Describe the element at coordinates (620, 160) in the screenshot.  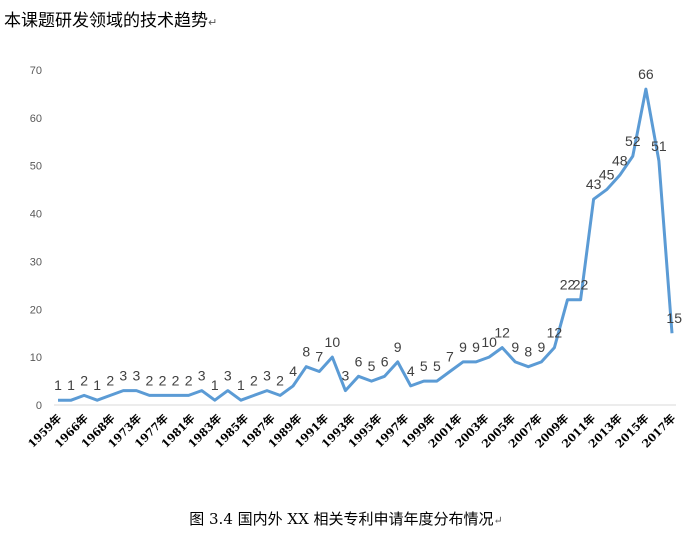
I see `data-label: 48` at that location.